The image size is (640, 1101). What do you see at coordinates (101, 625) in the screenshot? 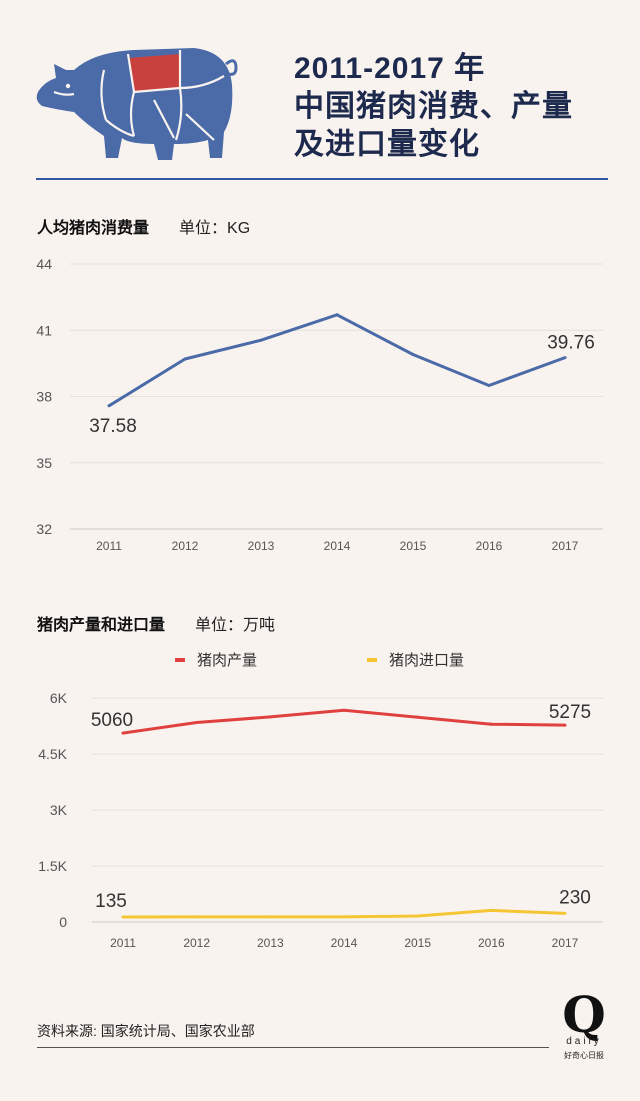
I see `section2-title: 猪肉产量和进口量` at bounding box center [101, 625].